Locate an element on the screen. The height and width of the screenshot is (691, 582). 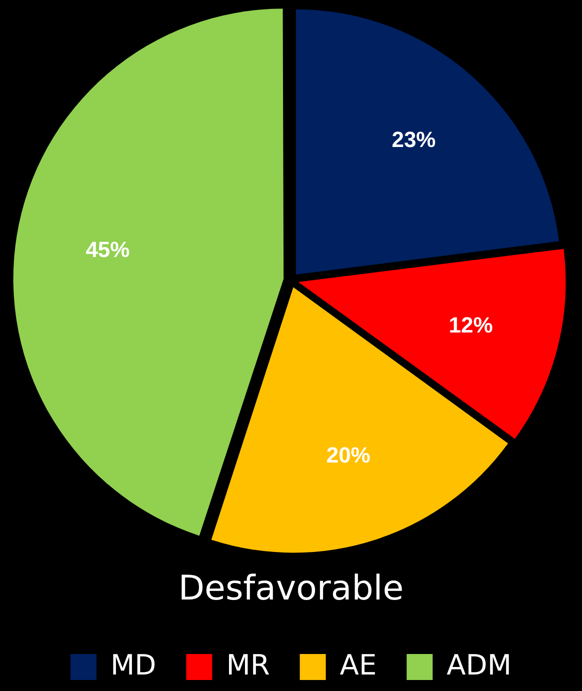
data-label: 20% is located at coordinates (348, 455).